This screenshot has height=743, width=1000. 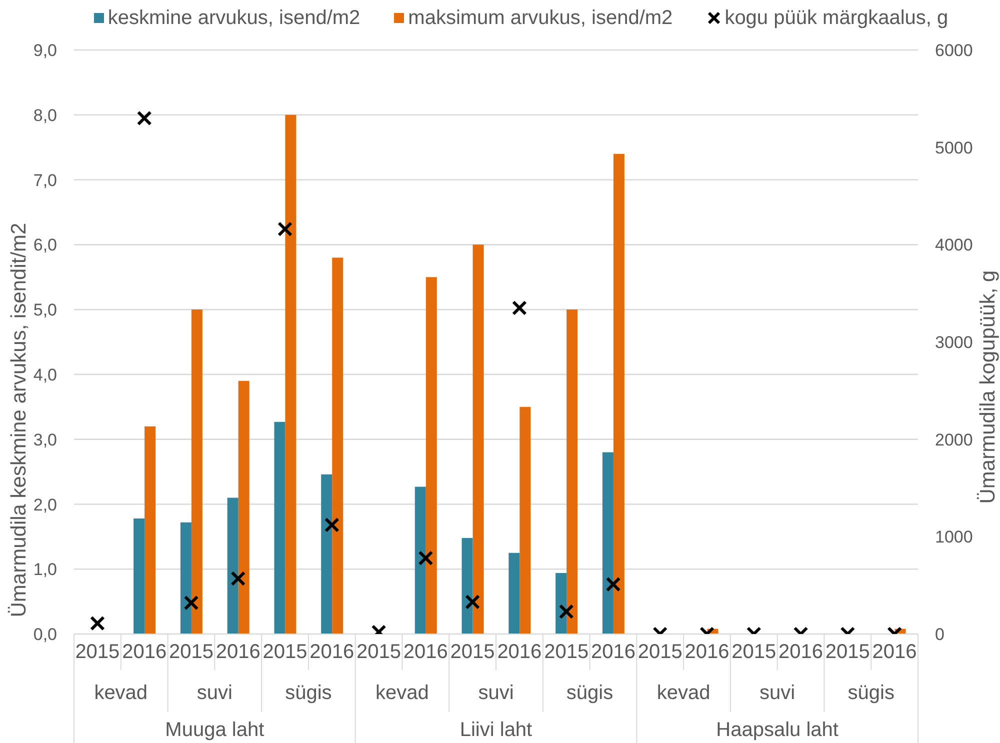 I want to click on y2-axis-title: Ümarmudila kogupüük, g, so click(x=988, y=387).